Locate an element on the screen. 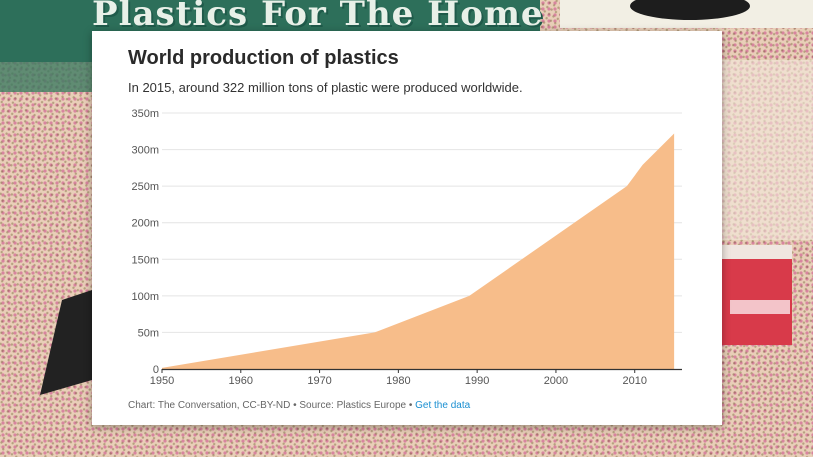  y-tick-label: 0 is located at coordinates (156, 370).